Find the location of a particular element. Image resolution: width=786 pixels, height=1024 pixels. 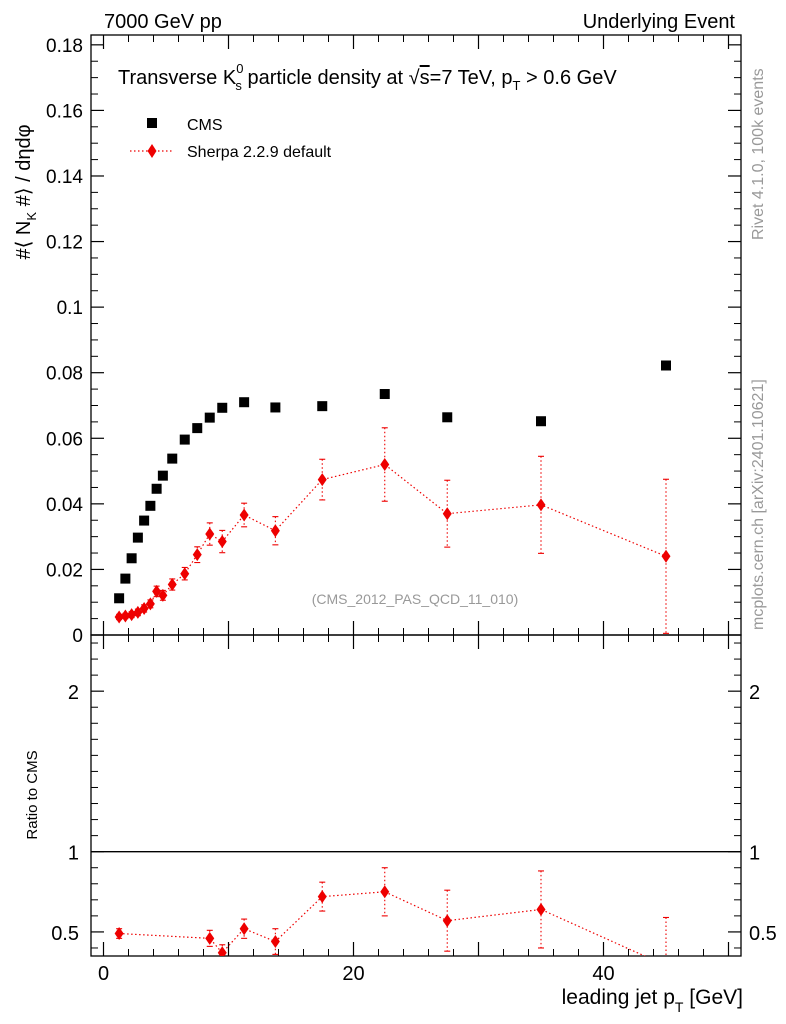

y-tick-label: 0.16 is located at coordinates (64, 111).